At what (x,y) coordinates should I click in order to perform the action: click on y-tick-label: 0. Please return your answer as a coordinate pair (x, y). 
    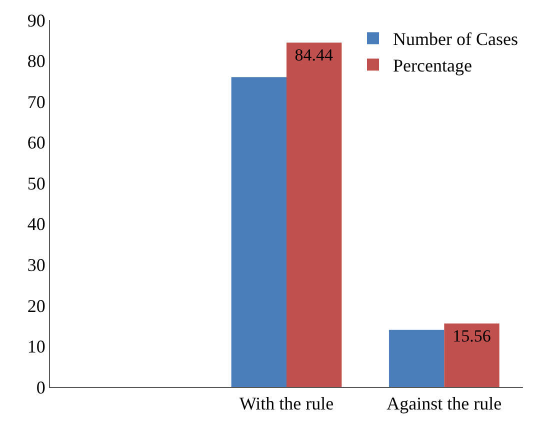
    Looking at the image, I should click on (41, 387).